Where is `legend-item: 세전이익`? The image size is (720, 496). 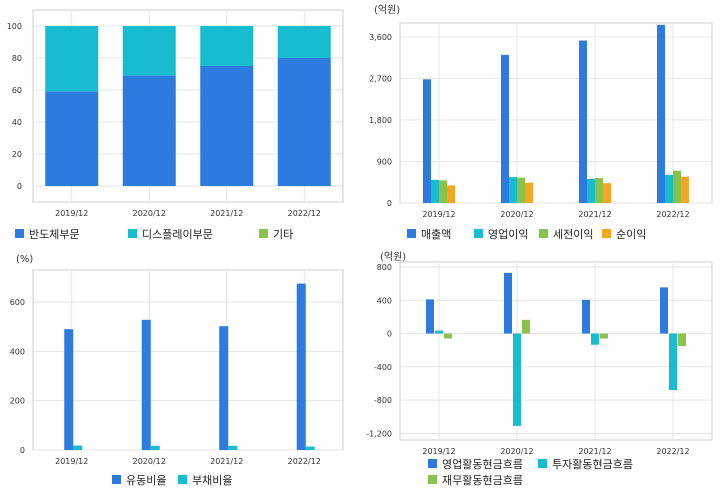
legend-item: 세전이익 is located at coordinates (566, 234).